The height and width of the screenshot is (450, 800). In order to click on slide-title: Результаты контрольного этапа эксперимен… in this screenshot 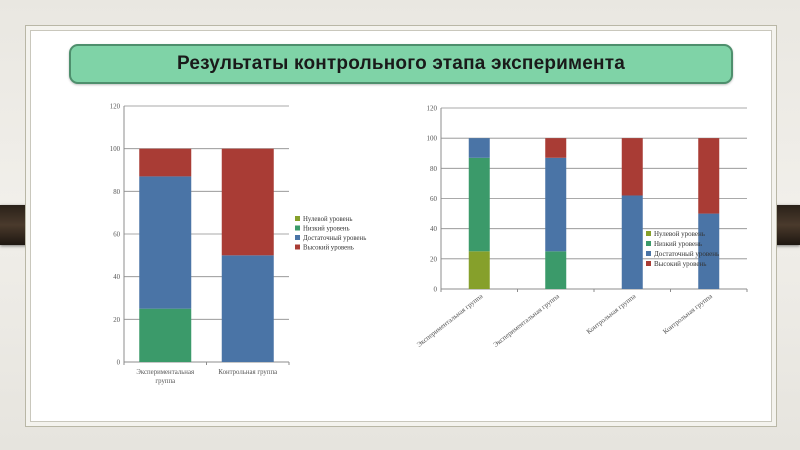, I will do `click(401, 63)`.